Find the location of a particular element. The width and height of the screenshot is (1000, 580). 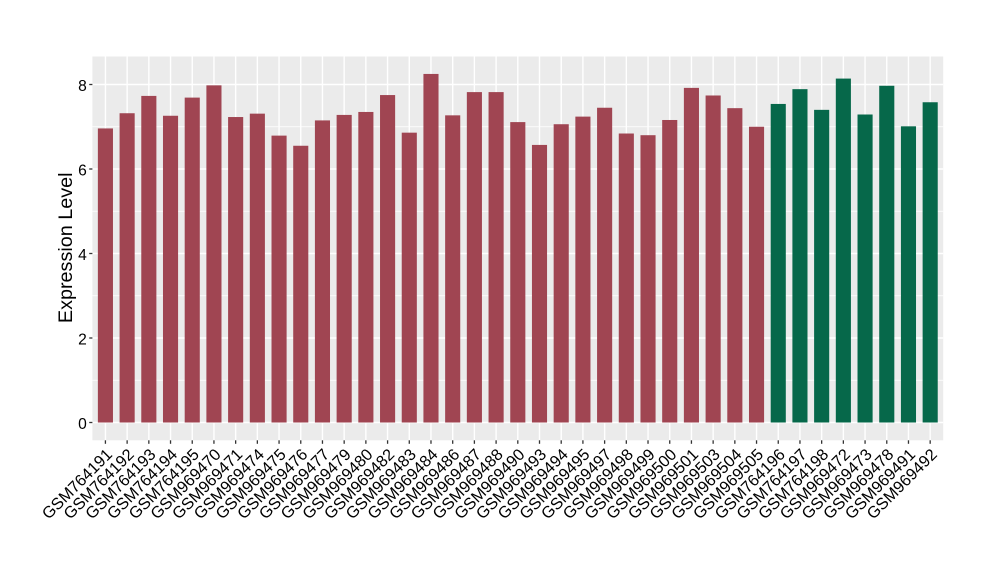

svg-text: 4 is located at coordinates (82, 255).